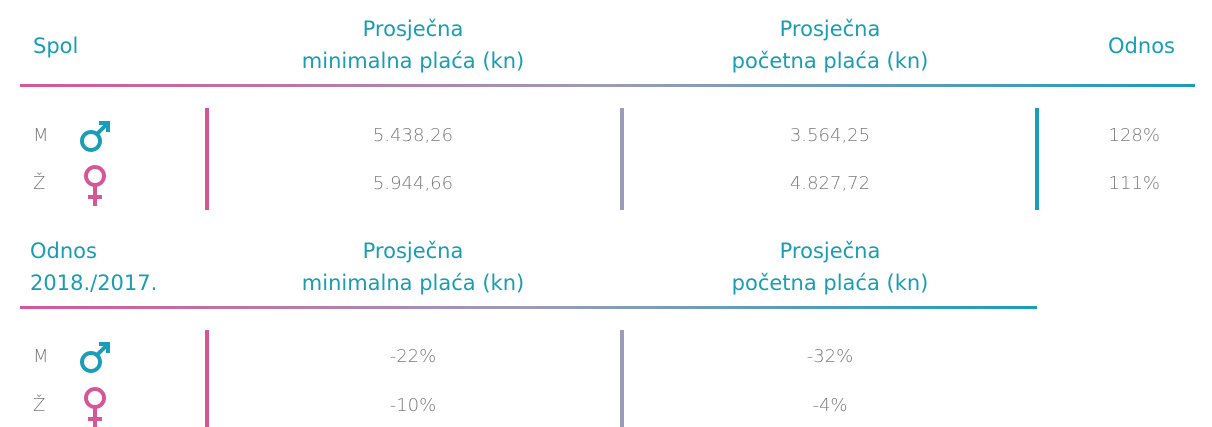 The height and width of the screenshot is (427, 1212). Describe the element at coordinates (829, 405) in the screenshot. I see `cell: -4%` at that location.